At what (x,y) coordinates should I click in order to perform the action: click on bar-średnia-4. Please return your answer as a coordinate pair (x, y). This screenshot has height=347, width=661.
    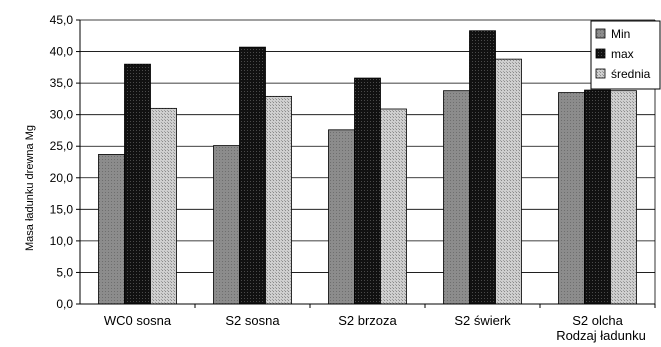
    Looking at the image, I should click on (508, 181).